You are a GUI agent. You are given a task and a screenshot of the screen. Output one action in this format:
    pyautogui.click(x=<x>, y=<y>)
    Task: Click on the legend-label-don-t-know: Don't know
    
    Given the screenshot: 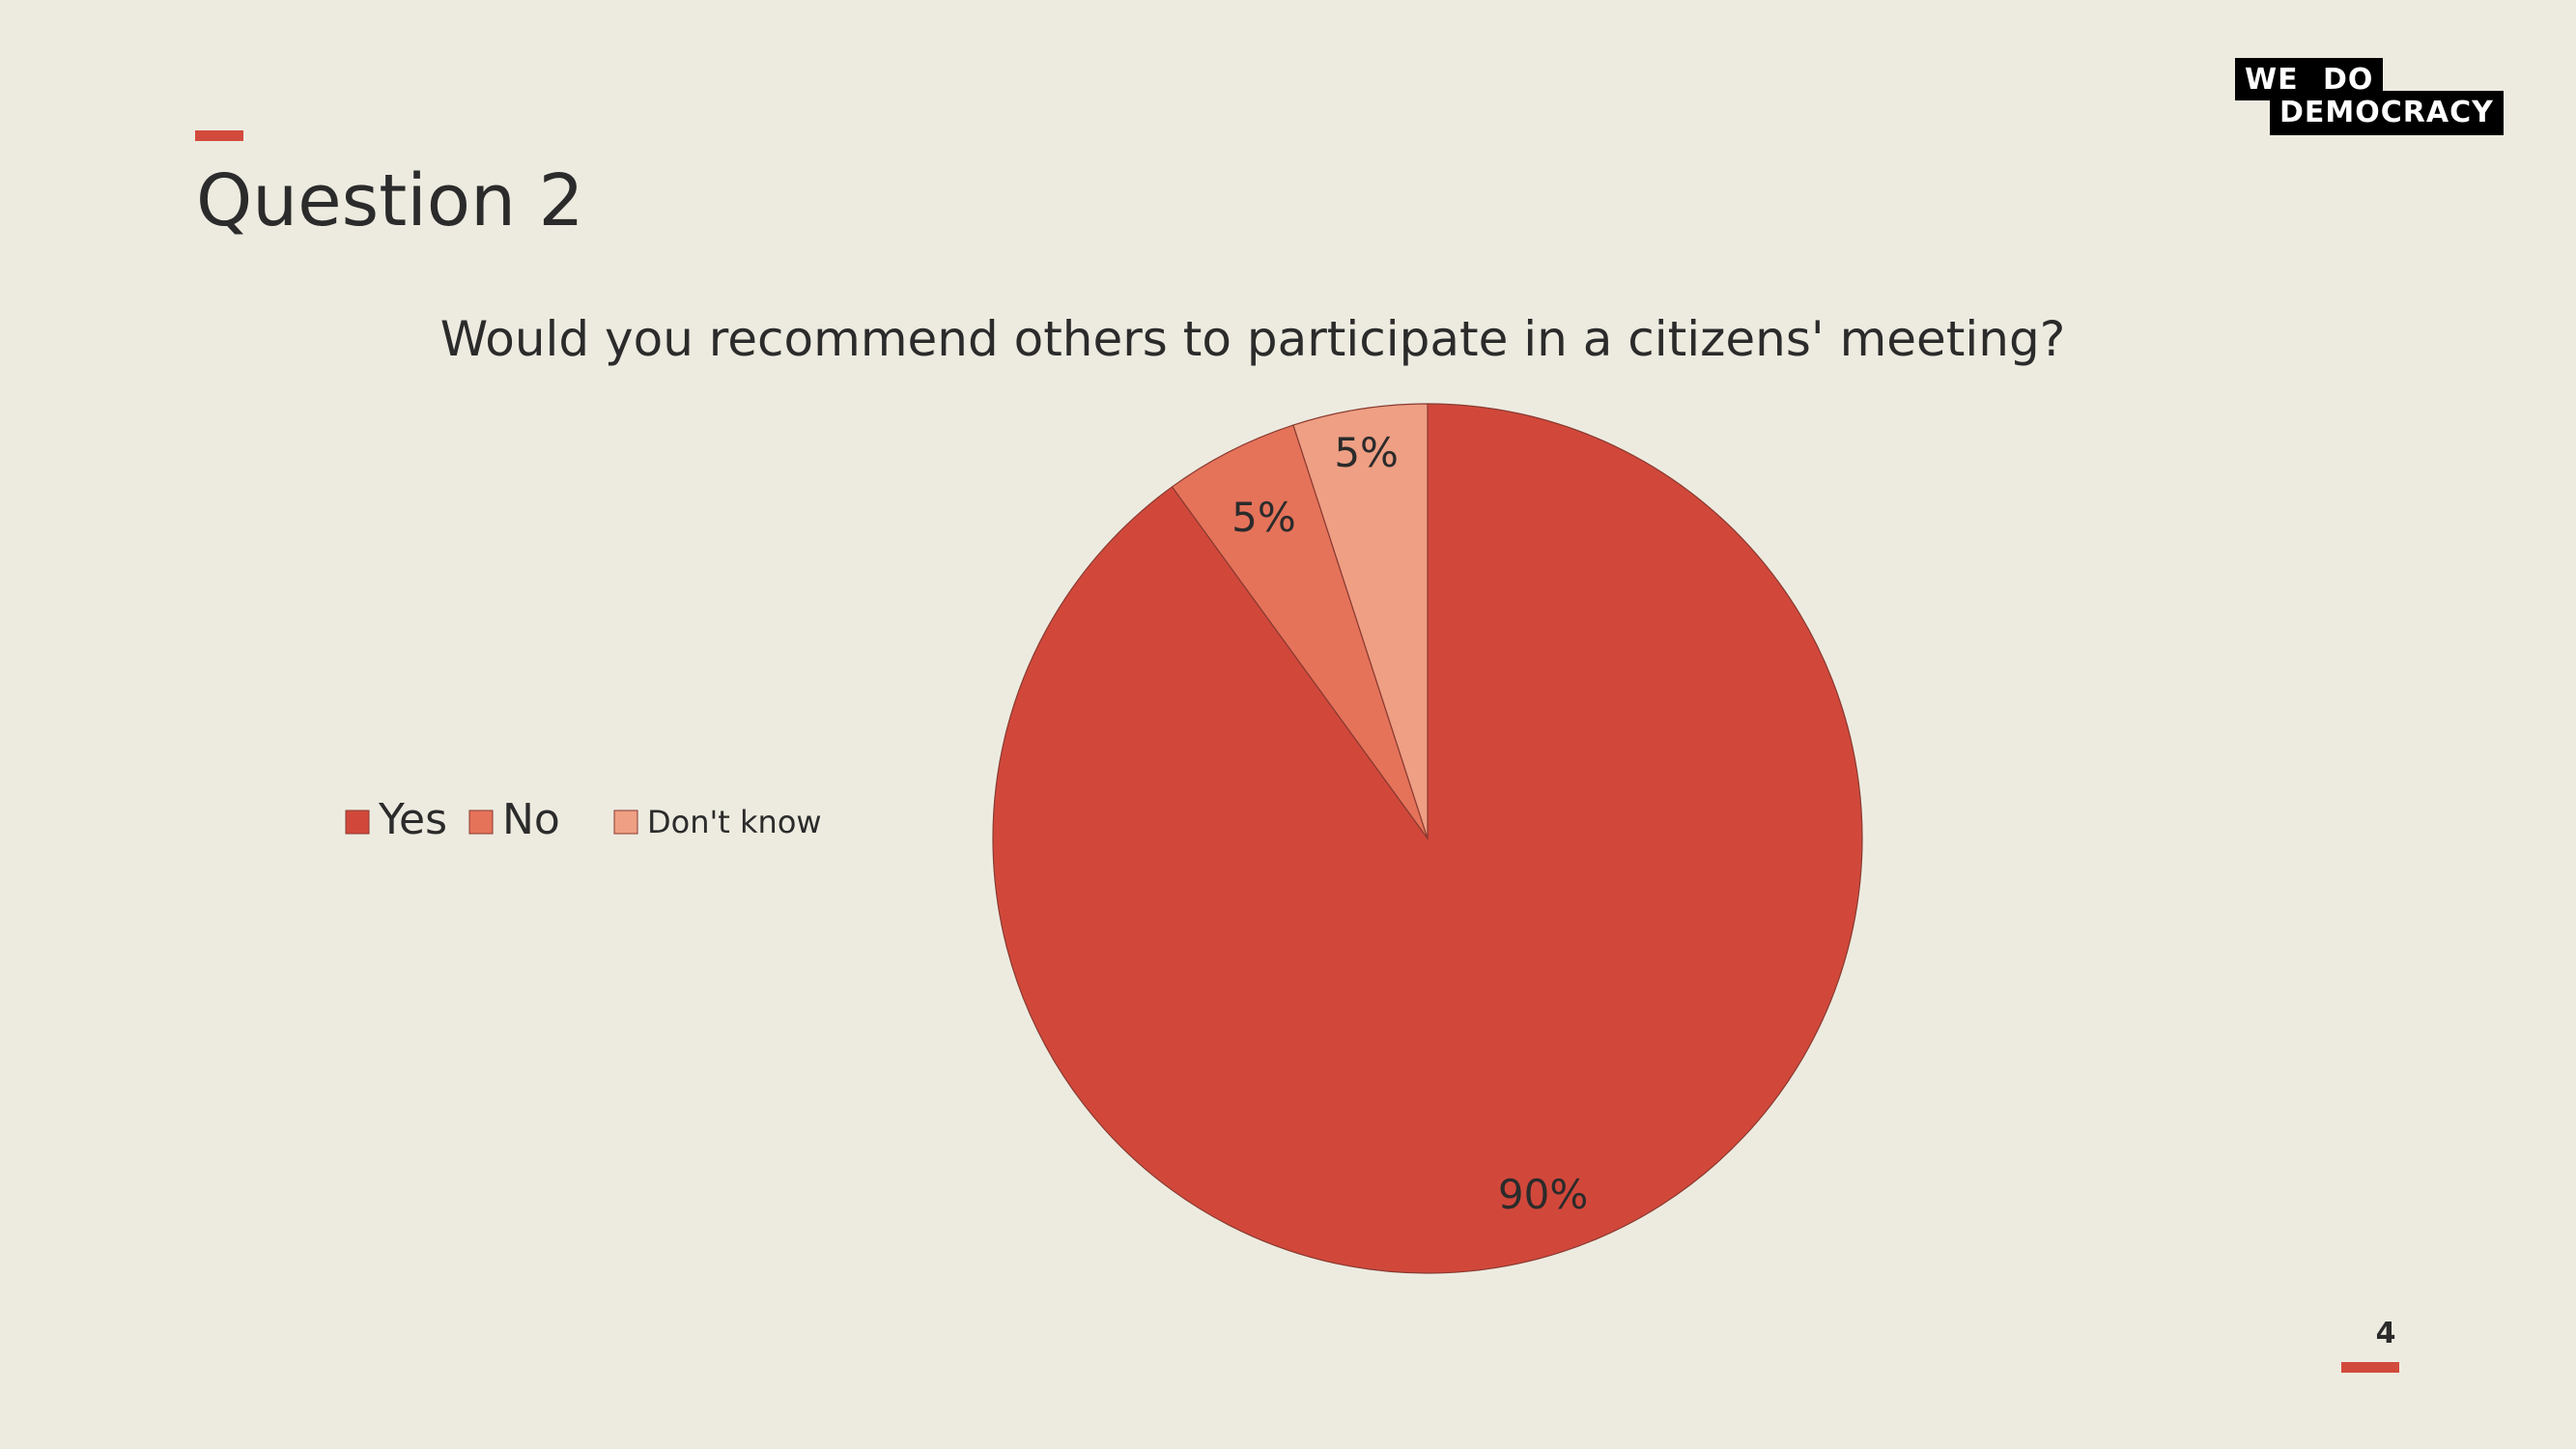 What is the action you would take?
    pyautogui.click(x=734, y=822)
    